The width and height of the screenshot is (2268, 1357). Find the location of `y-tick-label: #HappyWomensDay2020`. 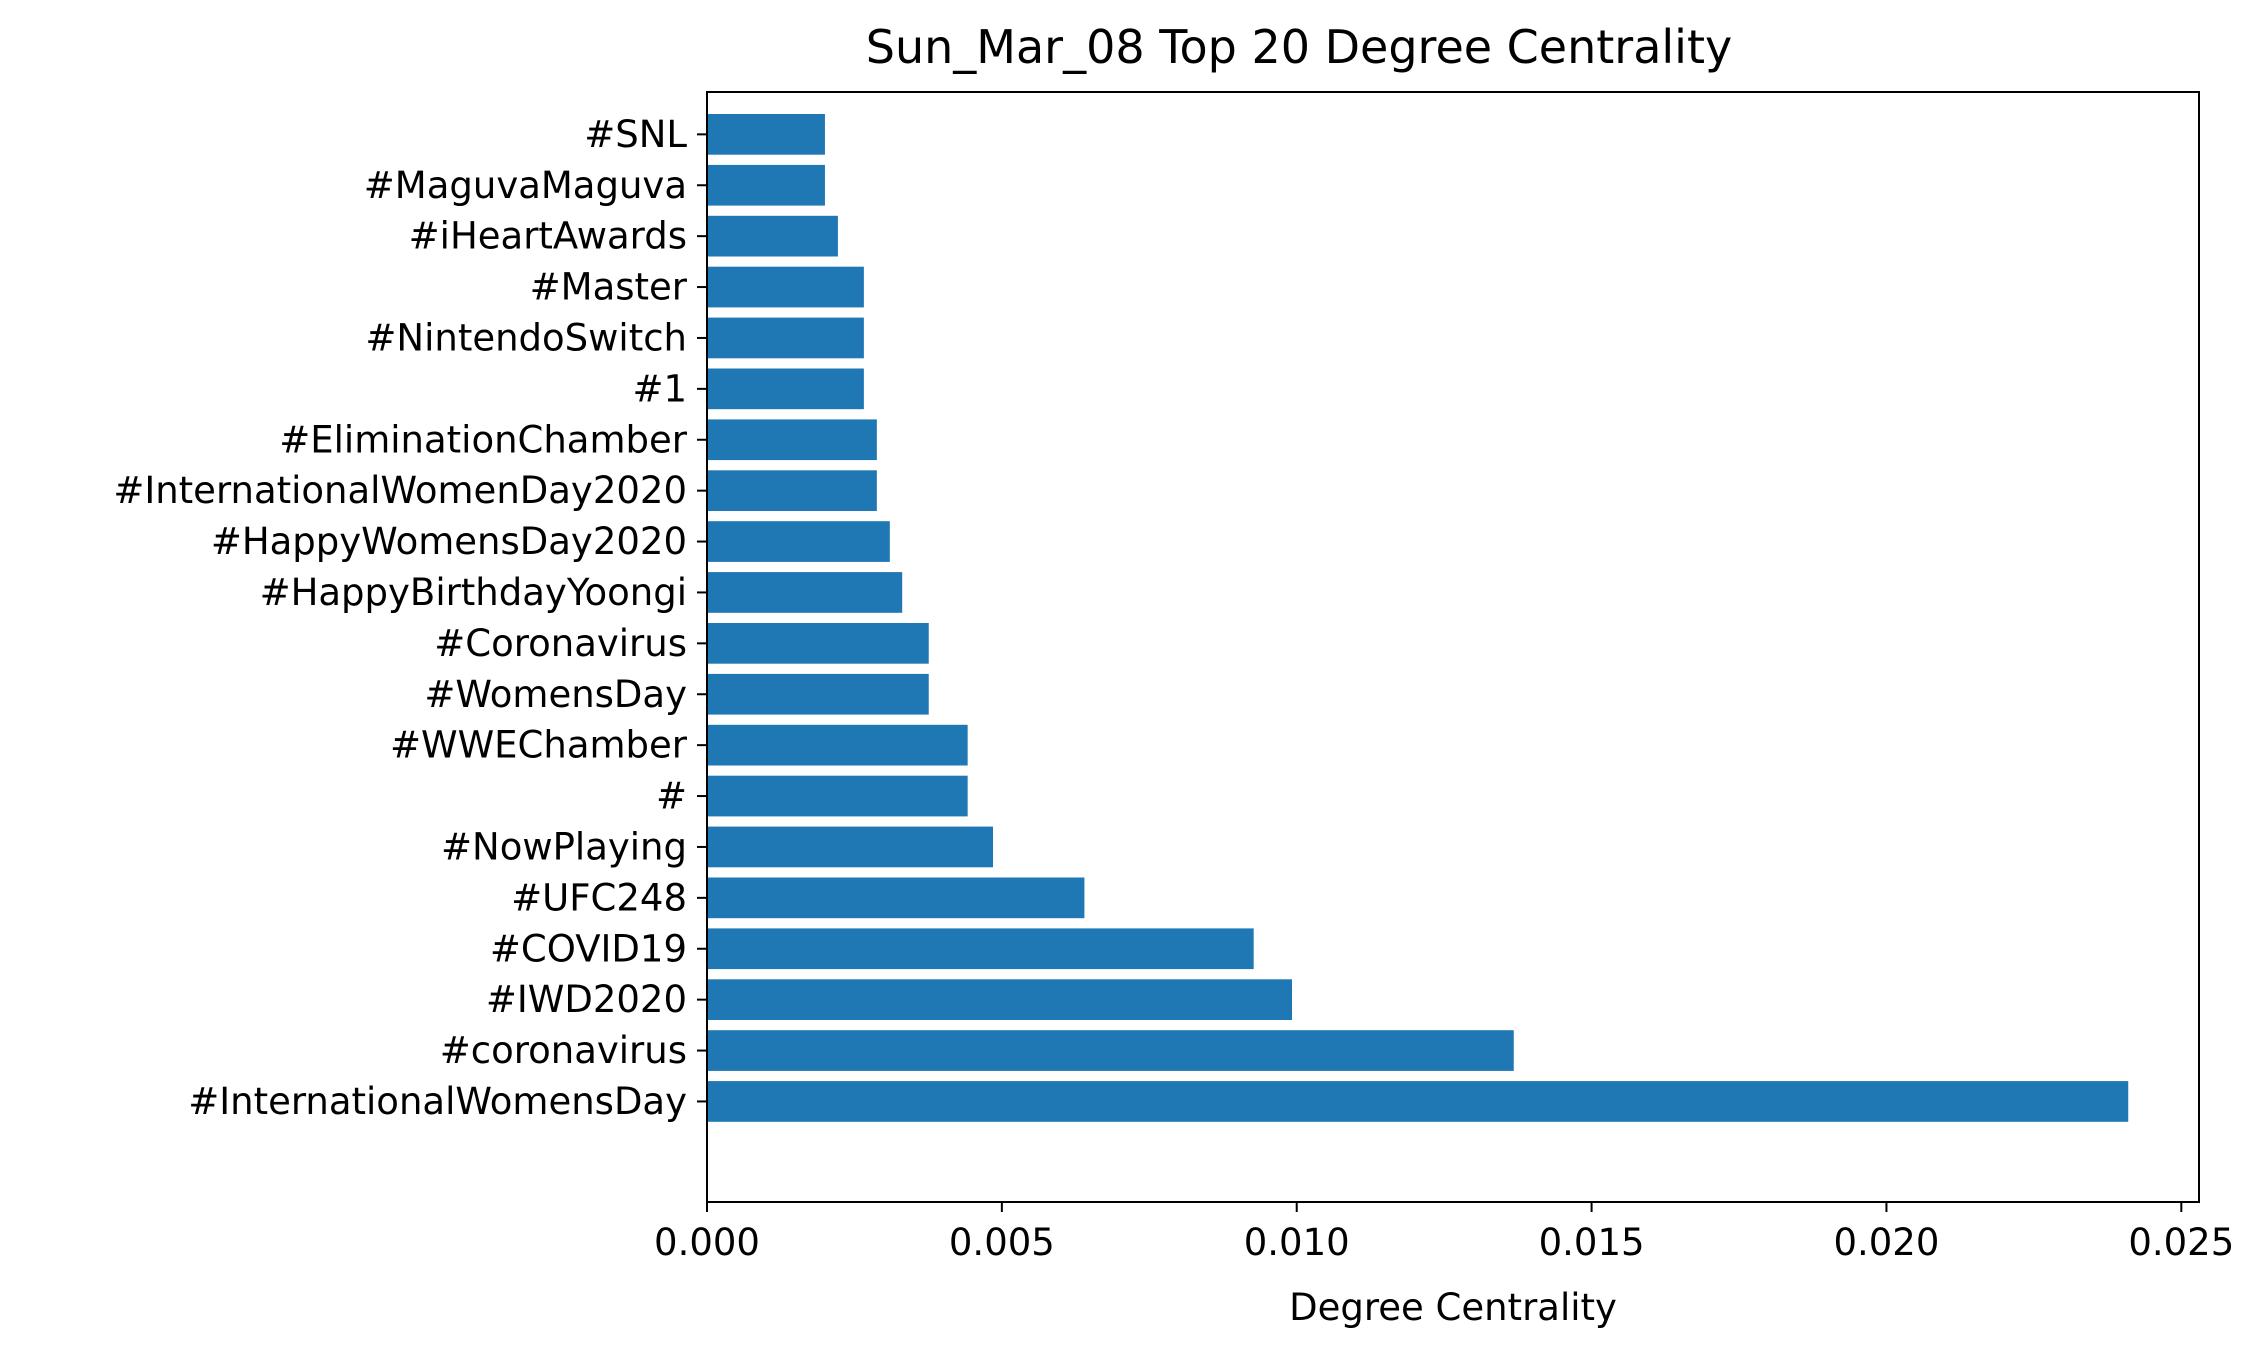

y-tick-label: #HappyWomensDay2020 is located at coordinates (449, 541).